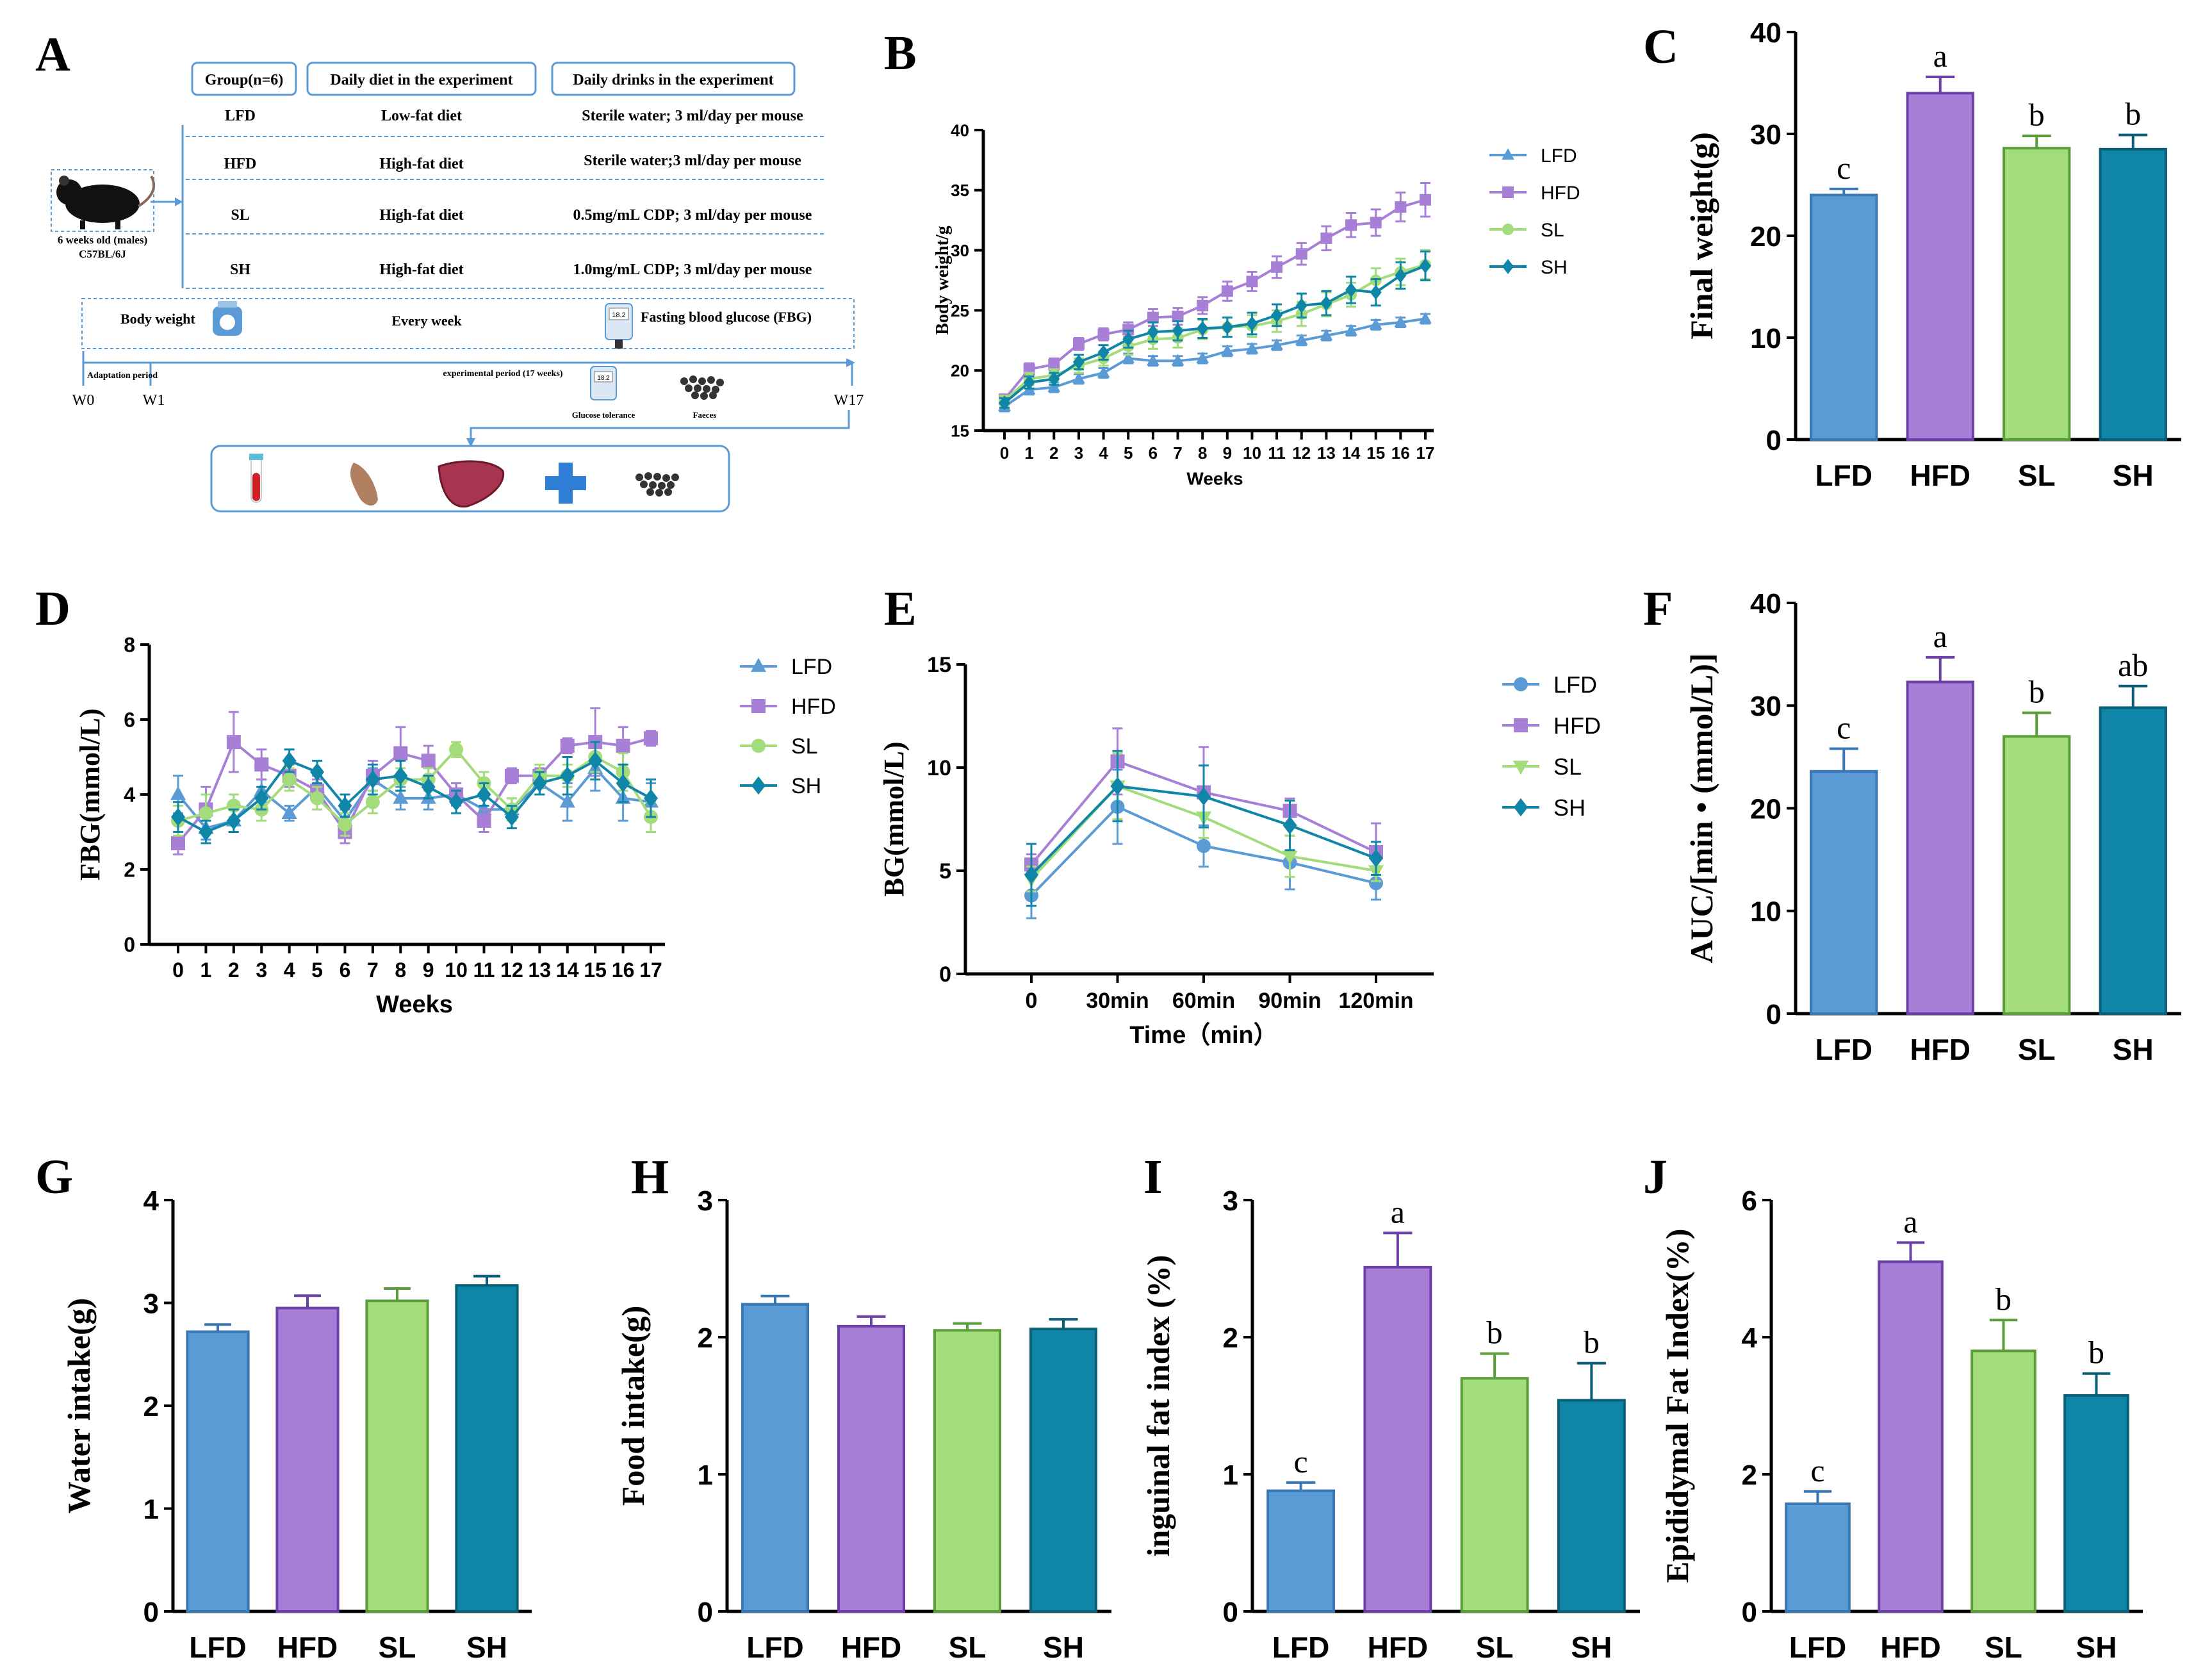 This screenshot has height=1671, width=2212. What do you see at coordinates (1230, 1476) in the screenshot?
I see `y-tick-label-1: 1` at bounding box center [1230, 1476].